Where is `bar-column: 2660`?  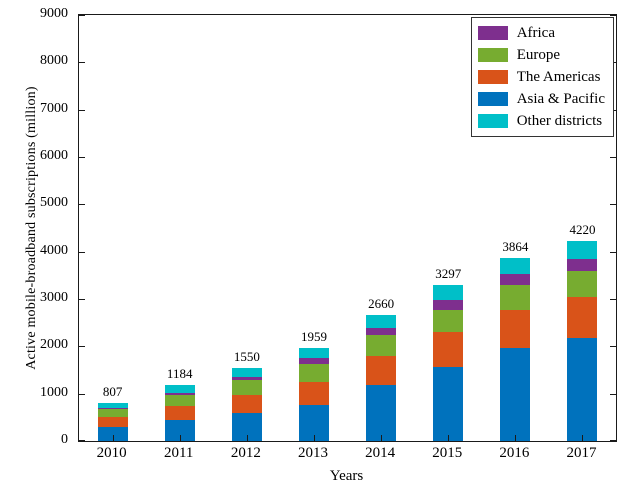
bar-column: 2660 is located at coordinates (381, 228).